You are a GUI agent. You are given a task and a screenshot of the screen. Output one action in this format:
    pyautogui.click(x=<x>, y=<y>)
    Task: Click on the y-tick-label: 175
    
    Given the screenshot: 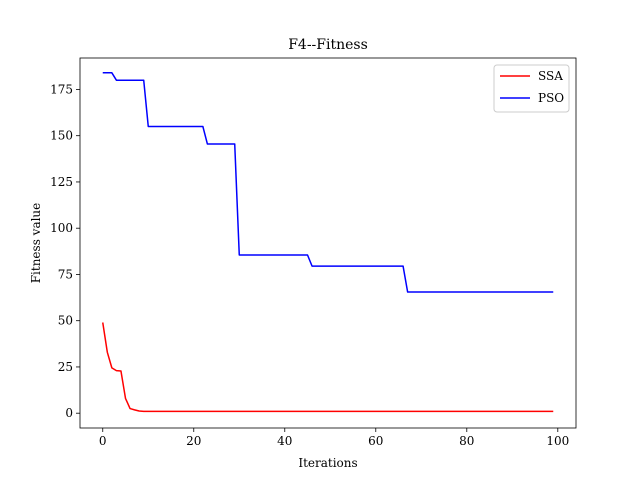 What is the action you would take?
    pyautogui.click(x=61, y=89)
    